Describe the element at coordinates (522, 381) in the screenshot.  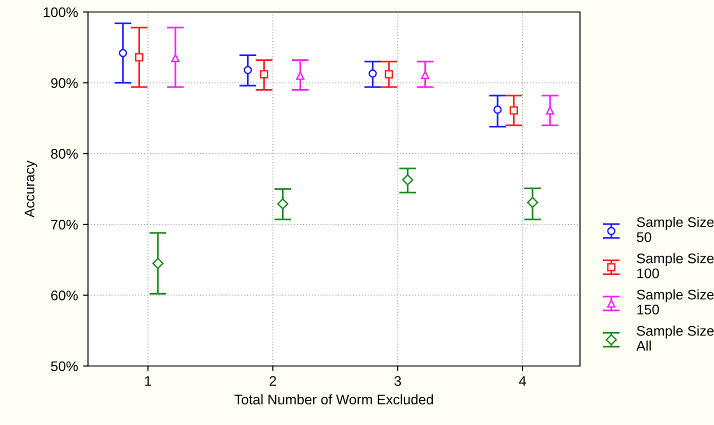
I see `x-tick-label: 4` at that location.